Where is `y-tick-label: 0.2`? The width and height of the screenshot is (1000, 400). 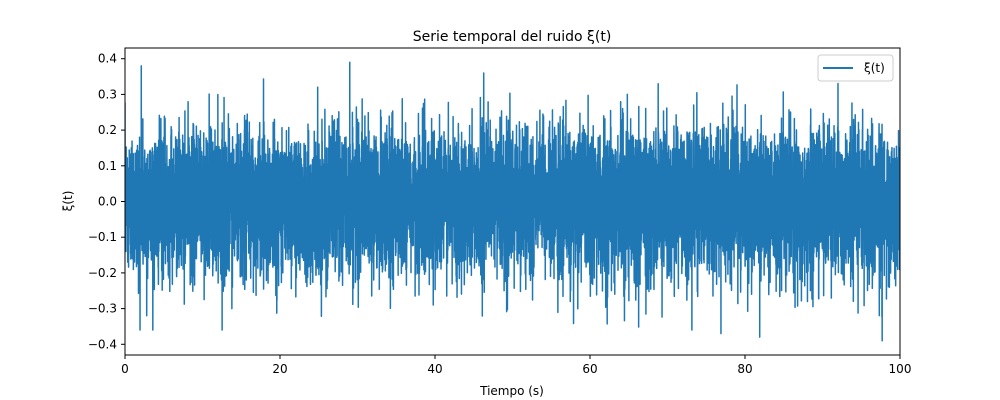
y-tick-label: 0.2 is located at coordinates (107, 130).